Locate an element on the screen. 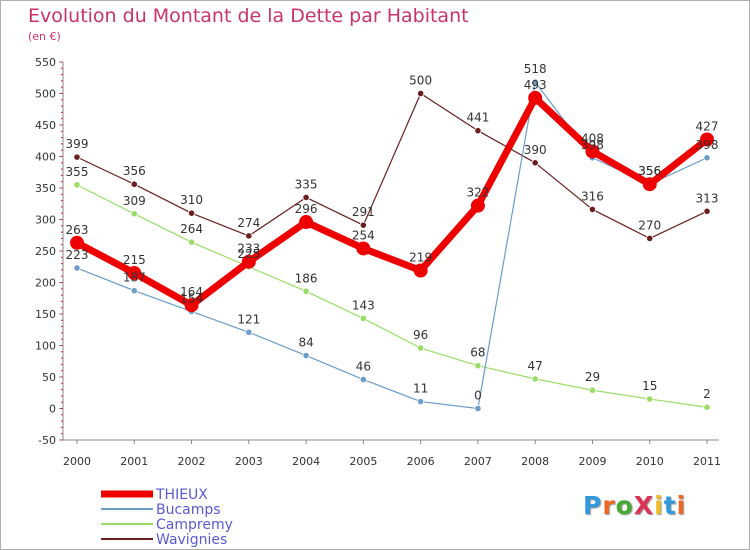  data-label-thieux: 427 is located at coordinates (707, 126).